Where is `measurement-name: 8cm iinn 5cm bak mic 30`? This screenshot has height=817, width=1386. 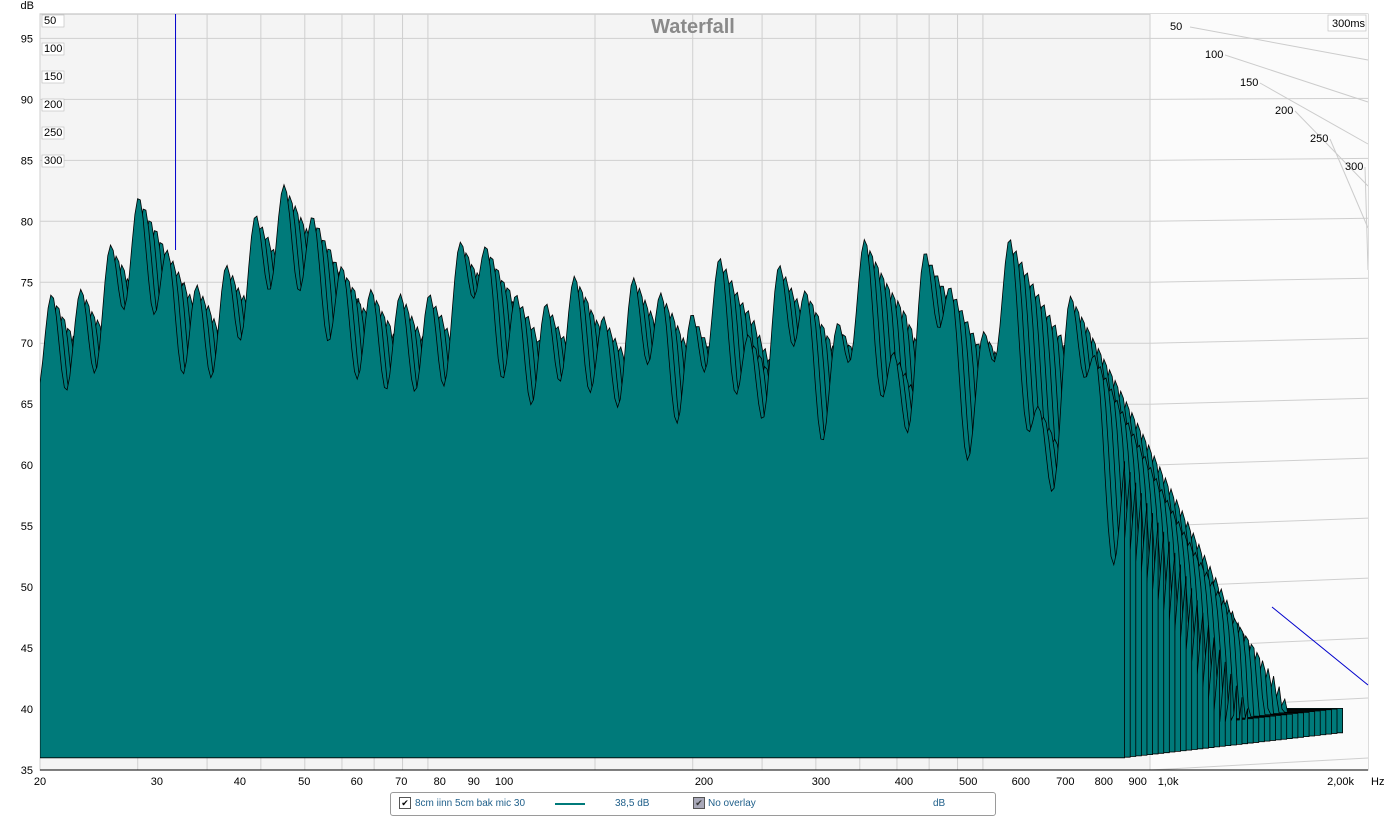
measurement-name: 8cm iinn 5cm bak mic 30 is located at coordinates (470, 803).